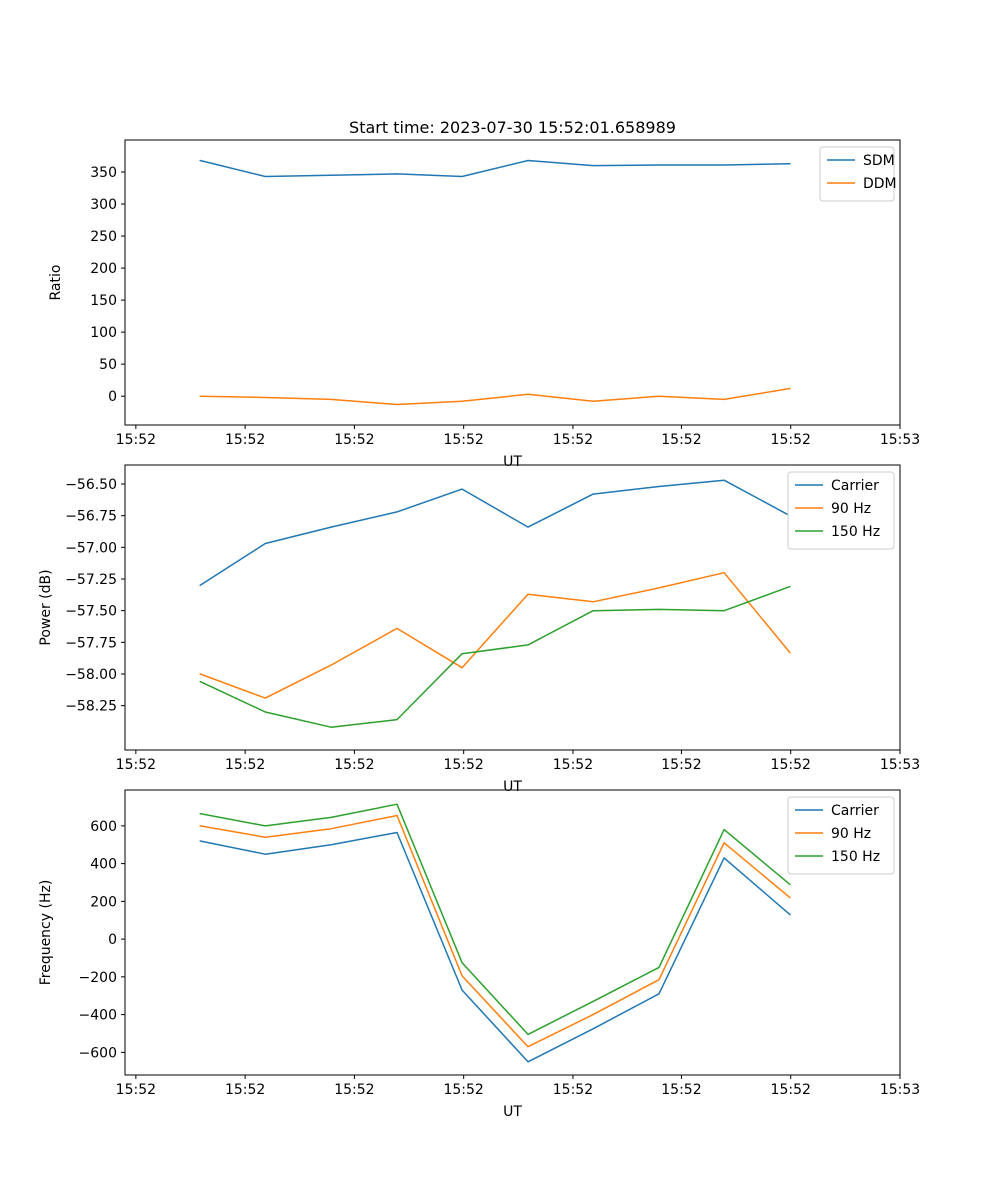  Describe the element at coordinates (98, 978) in the screenshot. I see `y-tick-label: −200` at that location.